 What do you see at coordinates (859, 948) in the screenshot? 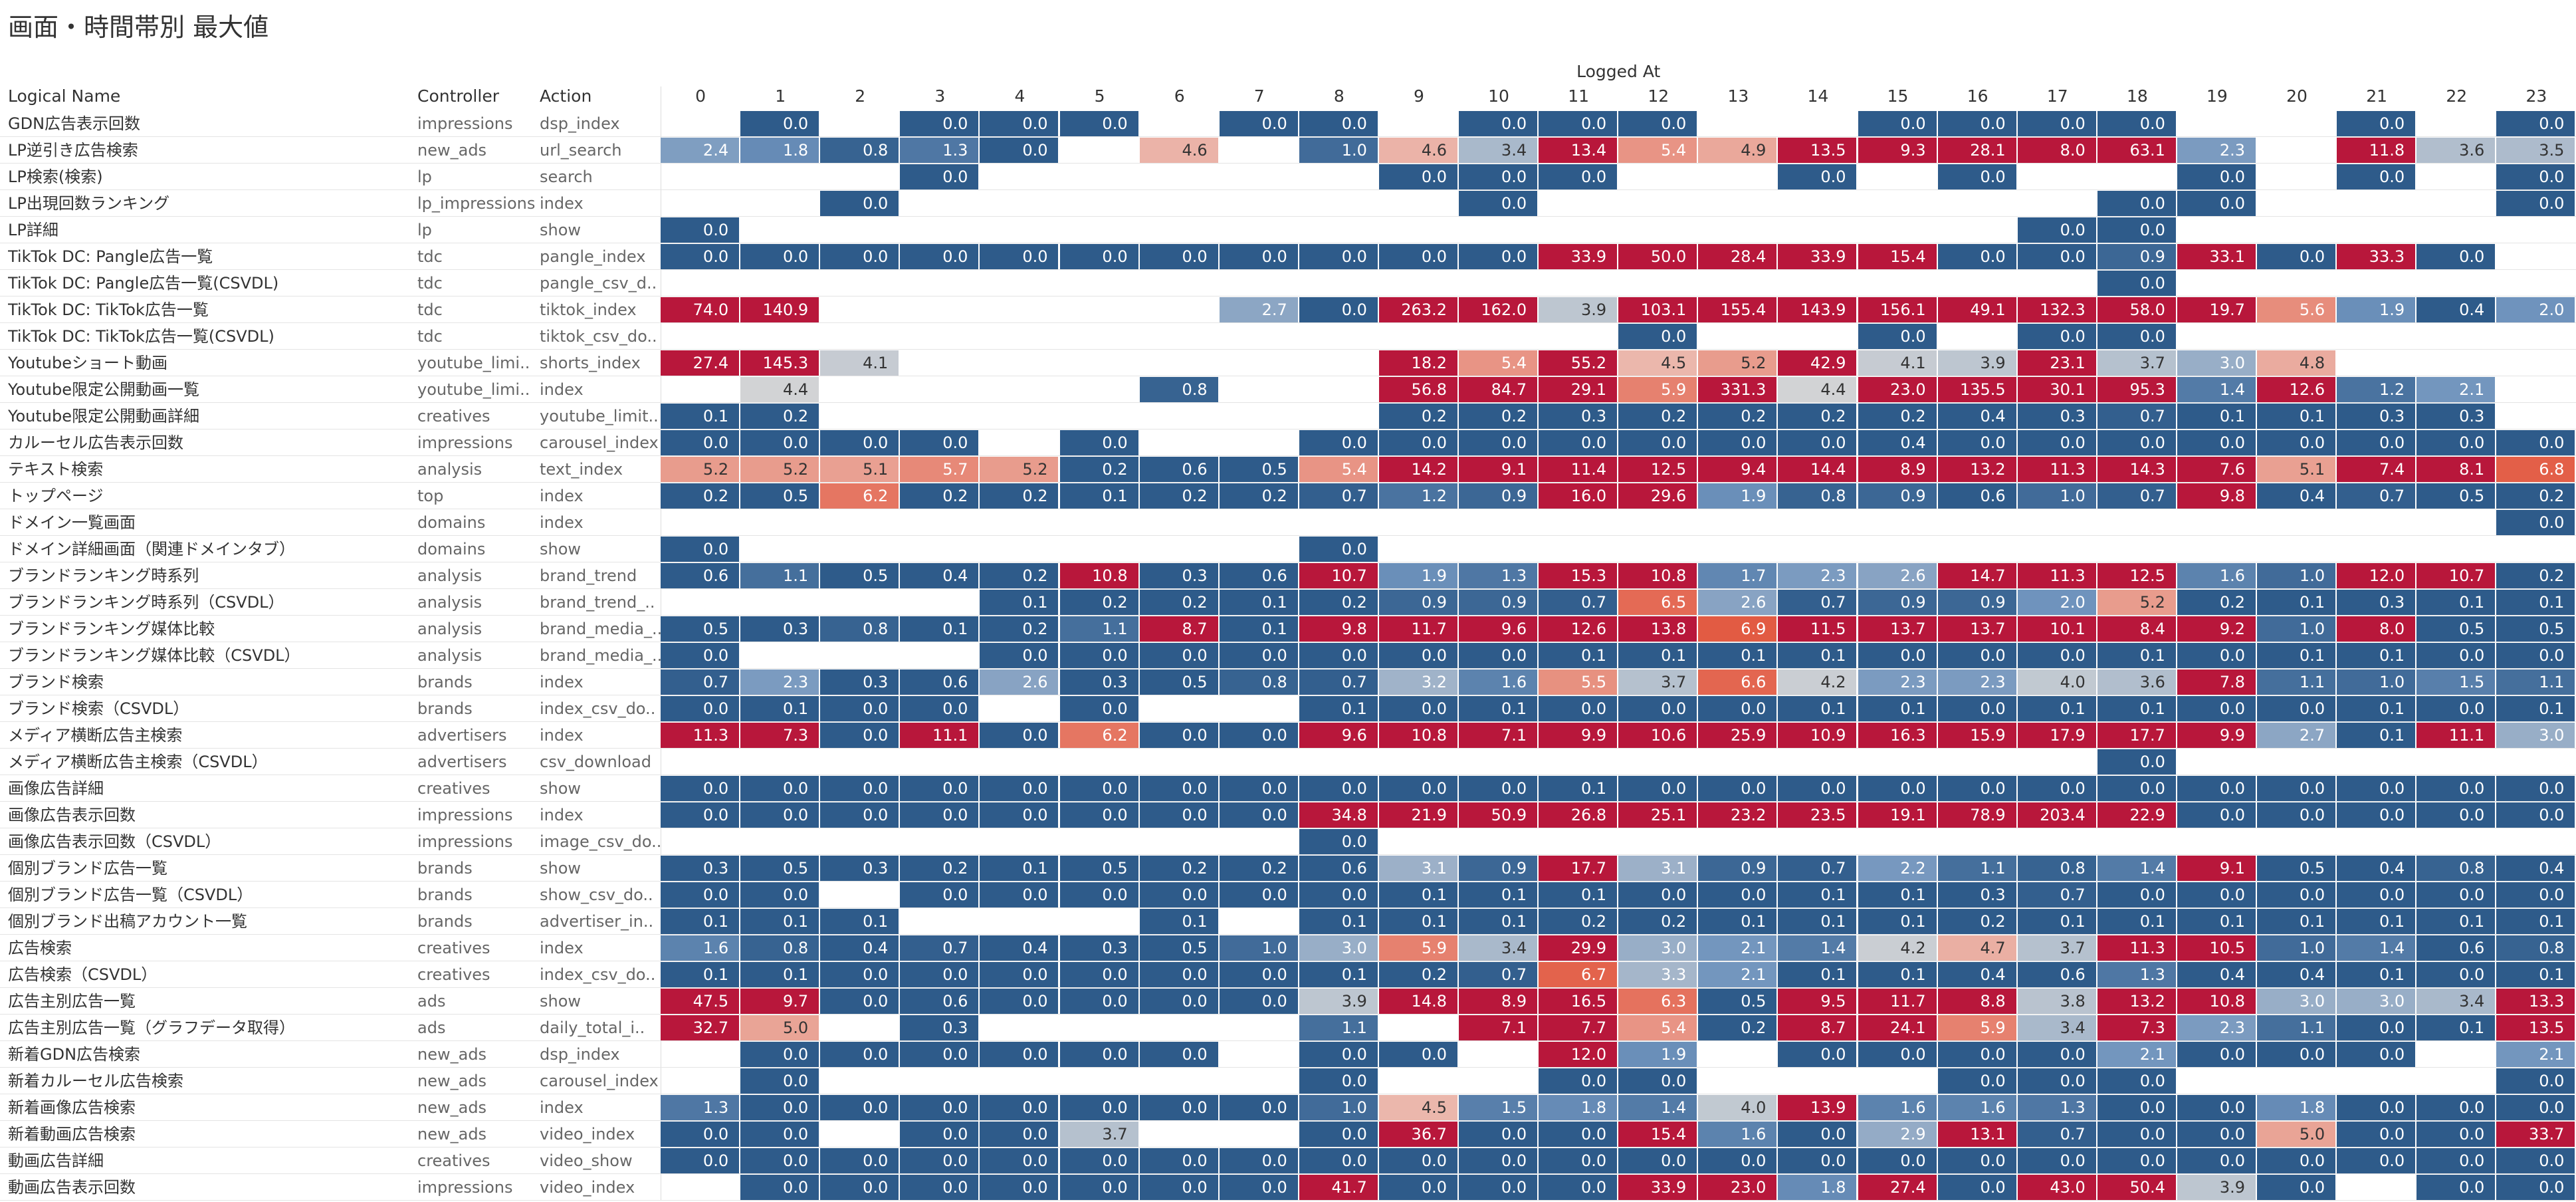
I see `heatmap-cell: 0.4` at bounding box center [859, 948].